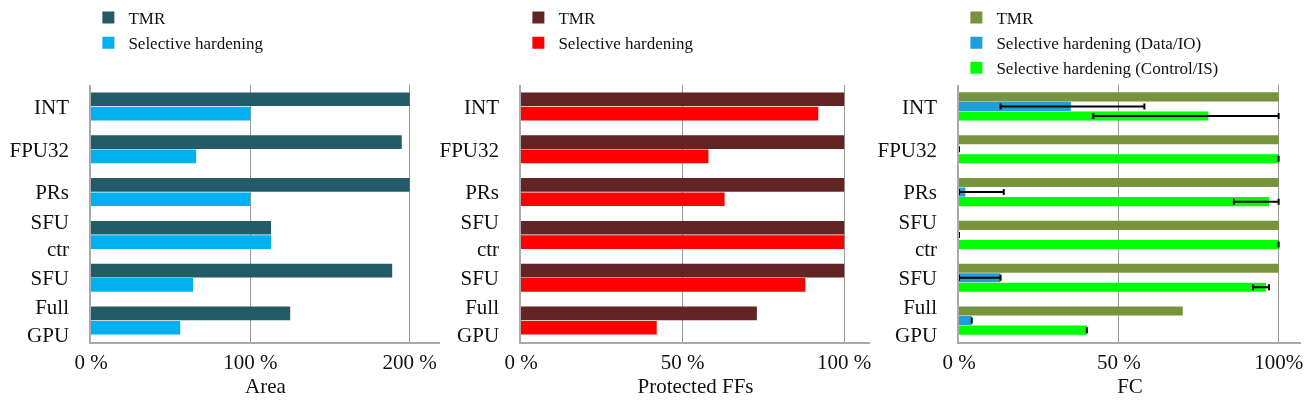 Image resolution: width=1312 pixels, height=403 pixels. I want to click on legend-label: Selective hardening (Data/IO), so click(1099, 44).